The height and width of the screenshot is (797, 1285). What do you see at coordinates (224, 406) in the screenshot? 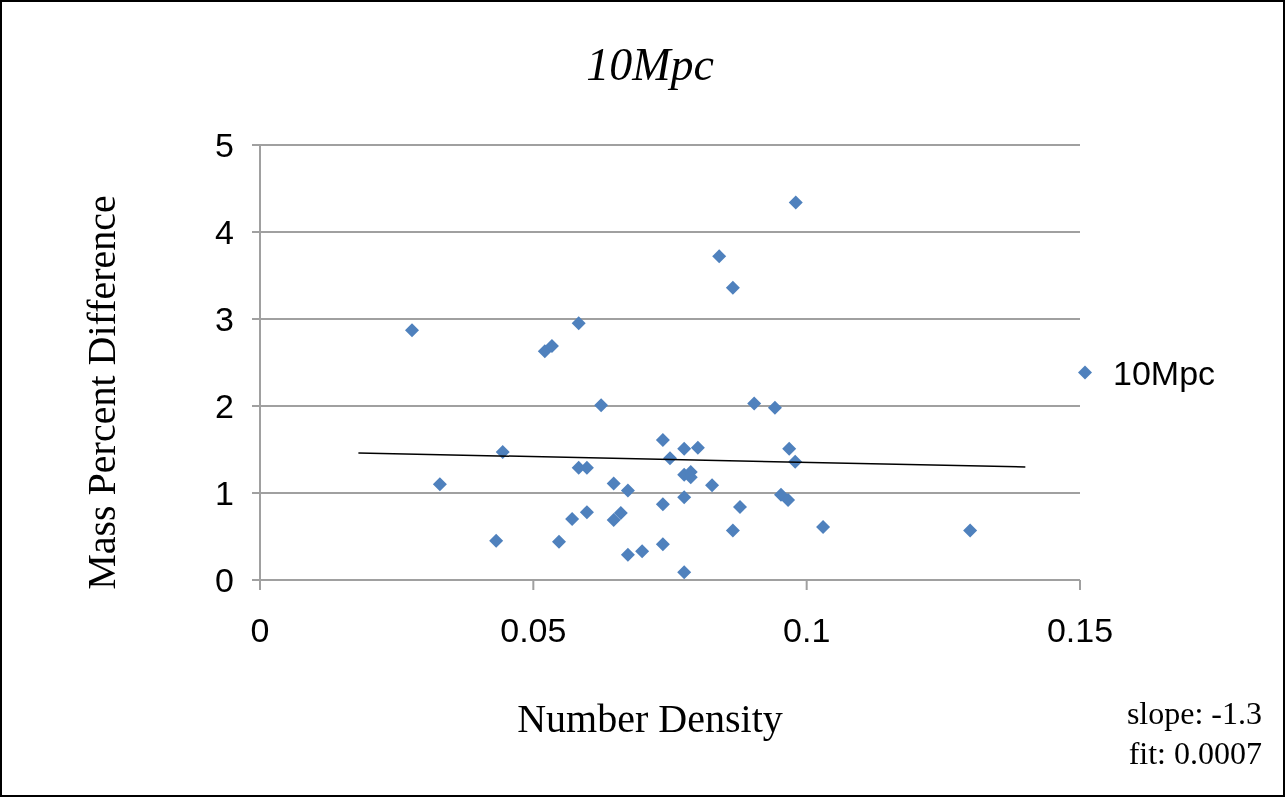
I see `y-tick-label: 2` at bounding box center [224, 406].